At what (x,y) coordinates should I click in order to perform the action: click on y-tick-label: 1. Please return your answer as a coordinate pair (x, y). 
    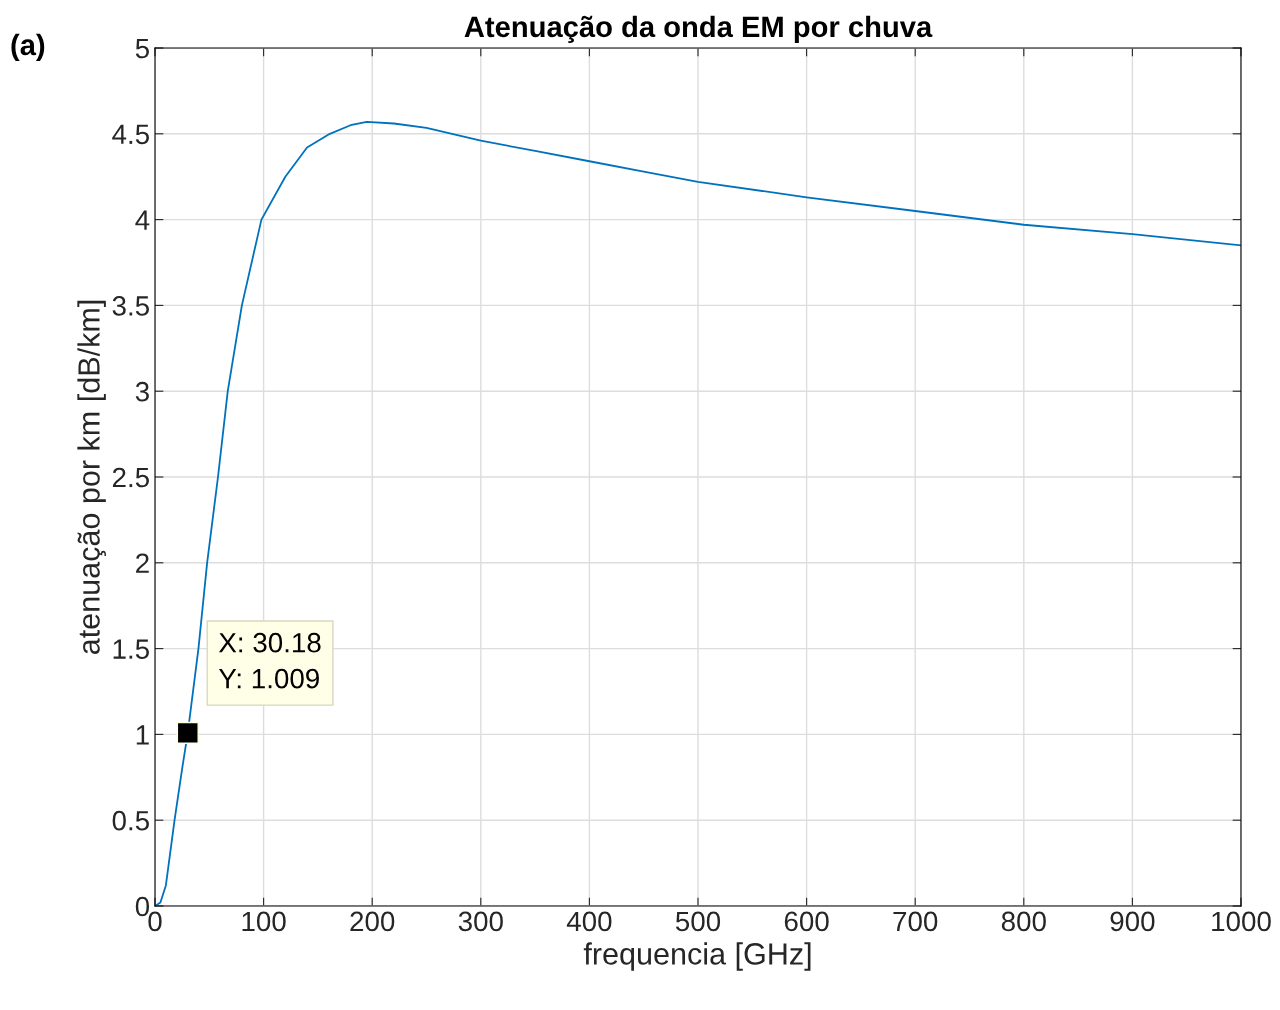
    Looking at the image, I should click on (142, 735).